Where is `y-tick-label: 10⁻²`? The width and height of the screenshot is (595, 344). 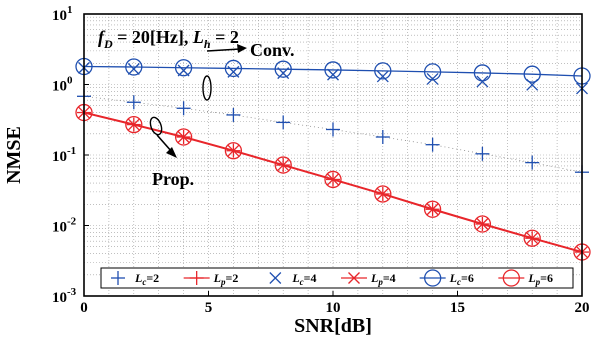 y-tick-label: 10⁻² is located at coordinates (64, 226).